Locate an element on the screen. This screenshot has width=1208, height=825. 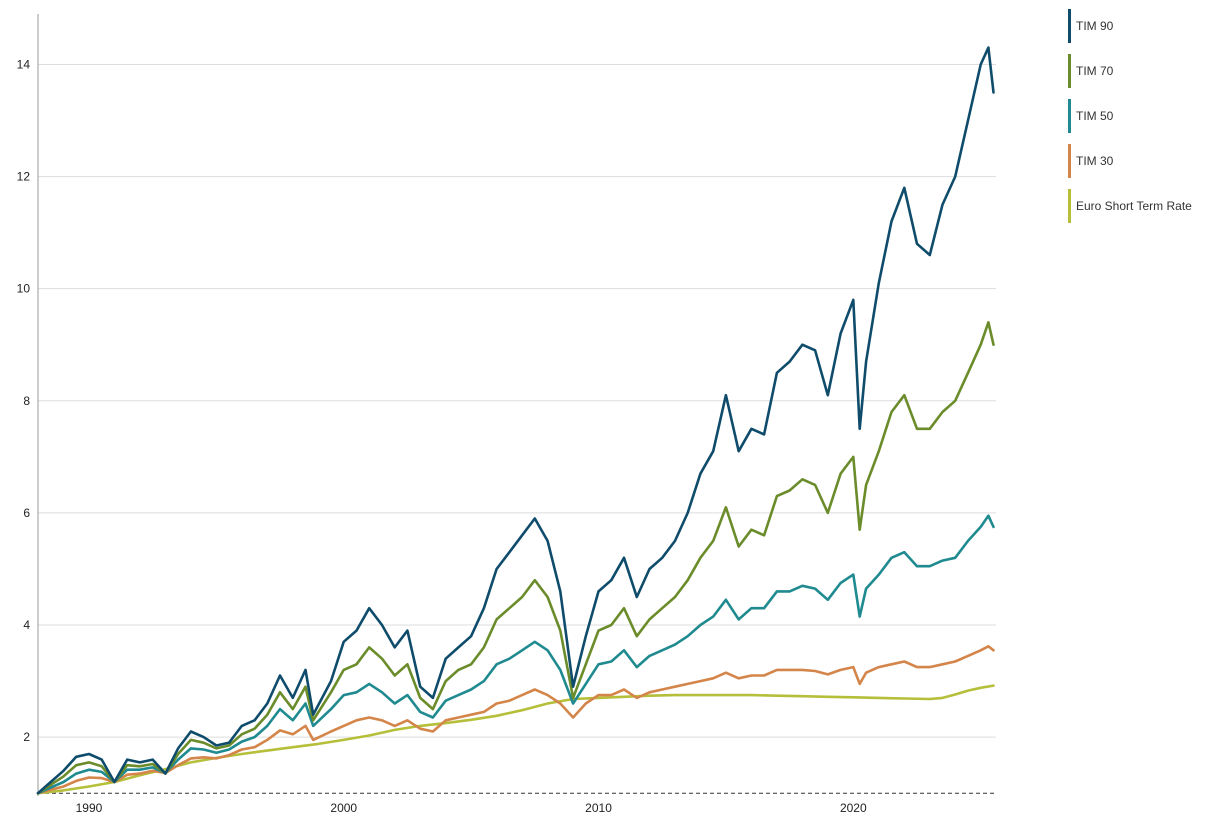
legend-label: TIM 70 is located at coordinates (1095, 71).